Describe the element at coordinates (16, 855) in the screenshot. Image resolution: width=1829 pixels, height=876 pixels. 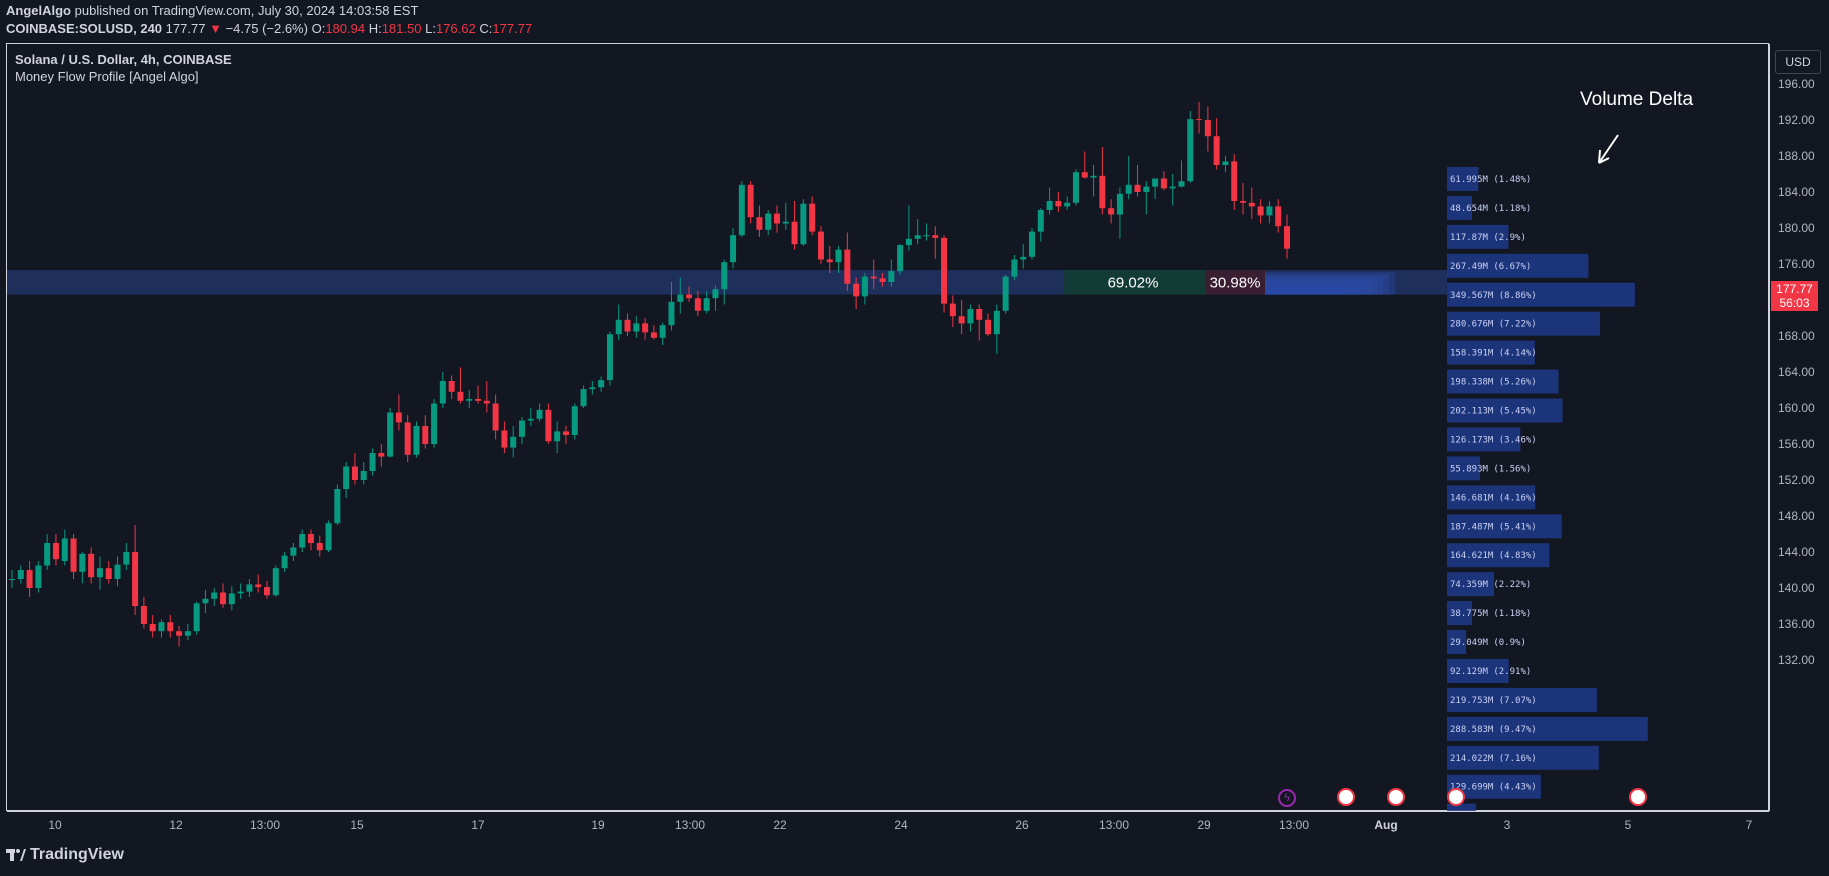
I see `tradingview-logo-icon` at that location.